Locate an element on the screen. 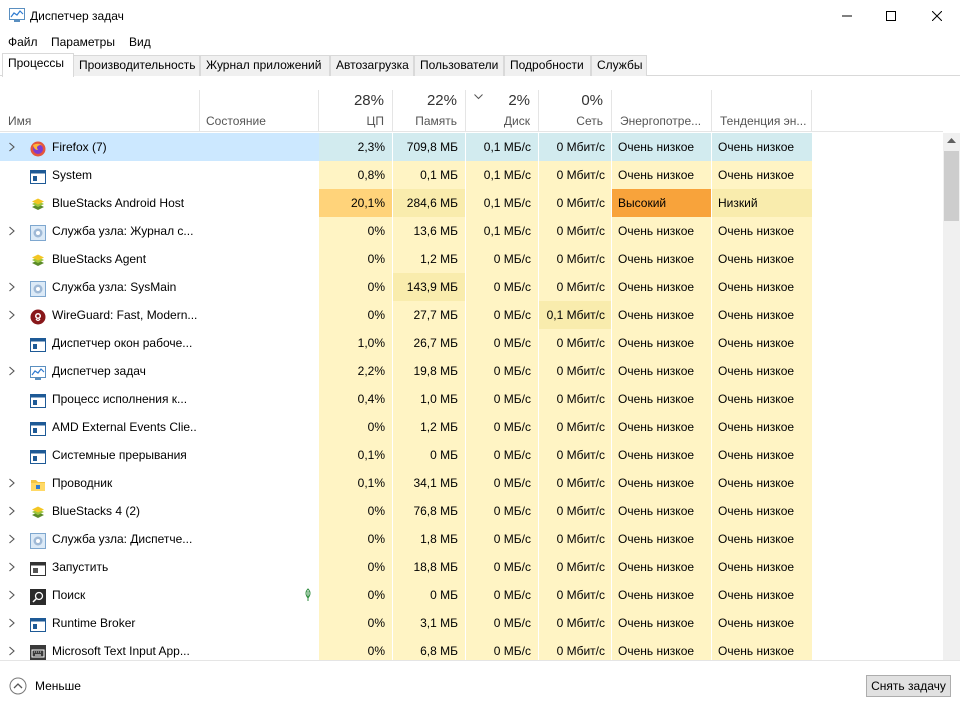 The width and height of the screenshot is (960, 710). tab-processes: Процессы is located at coordinates (38, 65).